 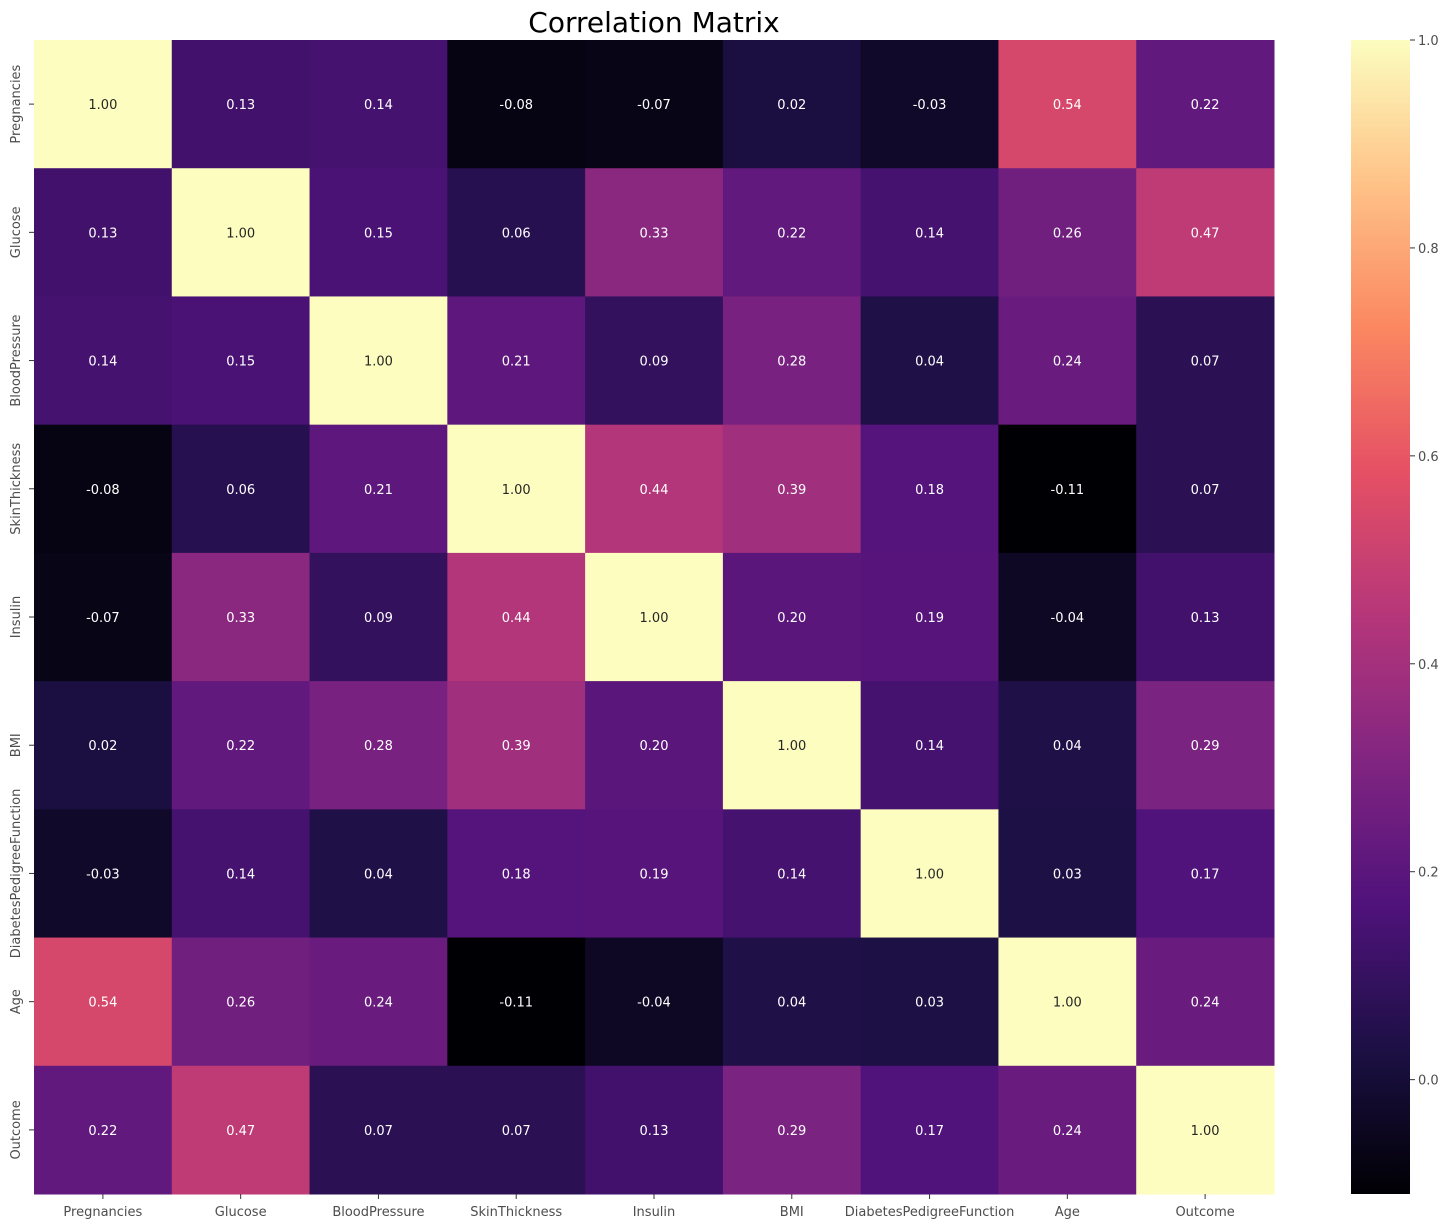 I want to click on cell-value-label: 0.28, so click(x=378, y=746).